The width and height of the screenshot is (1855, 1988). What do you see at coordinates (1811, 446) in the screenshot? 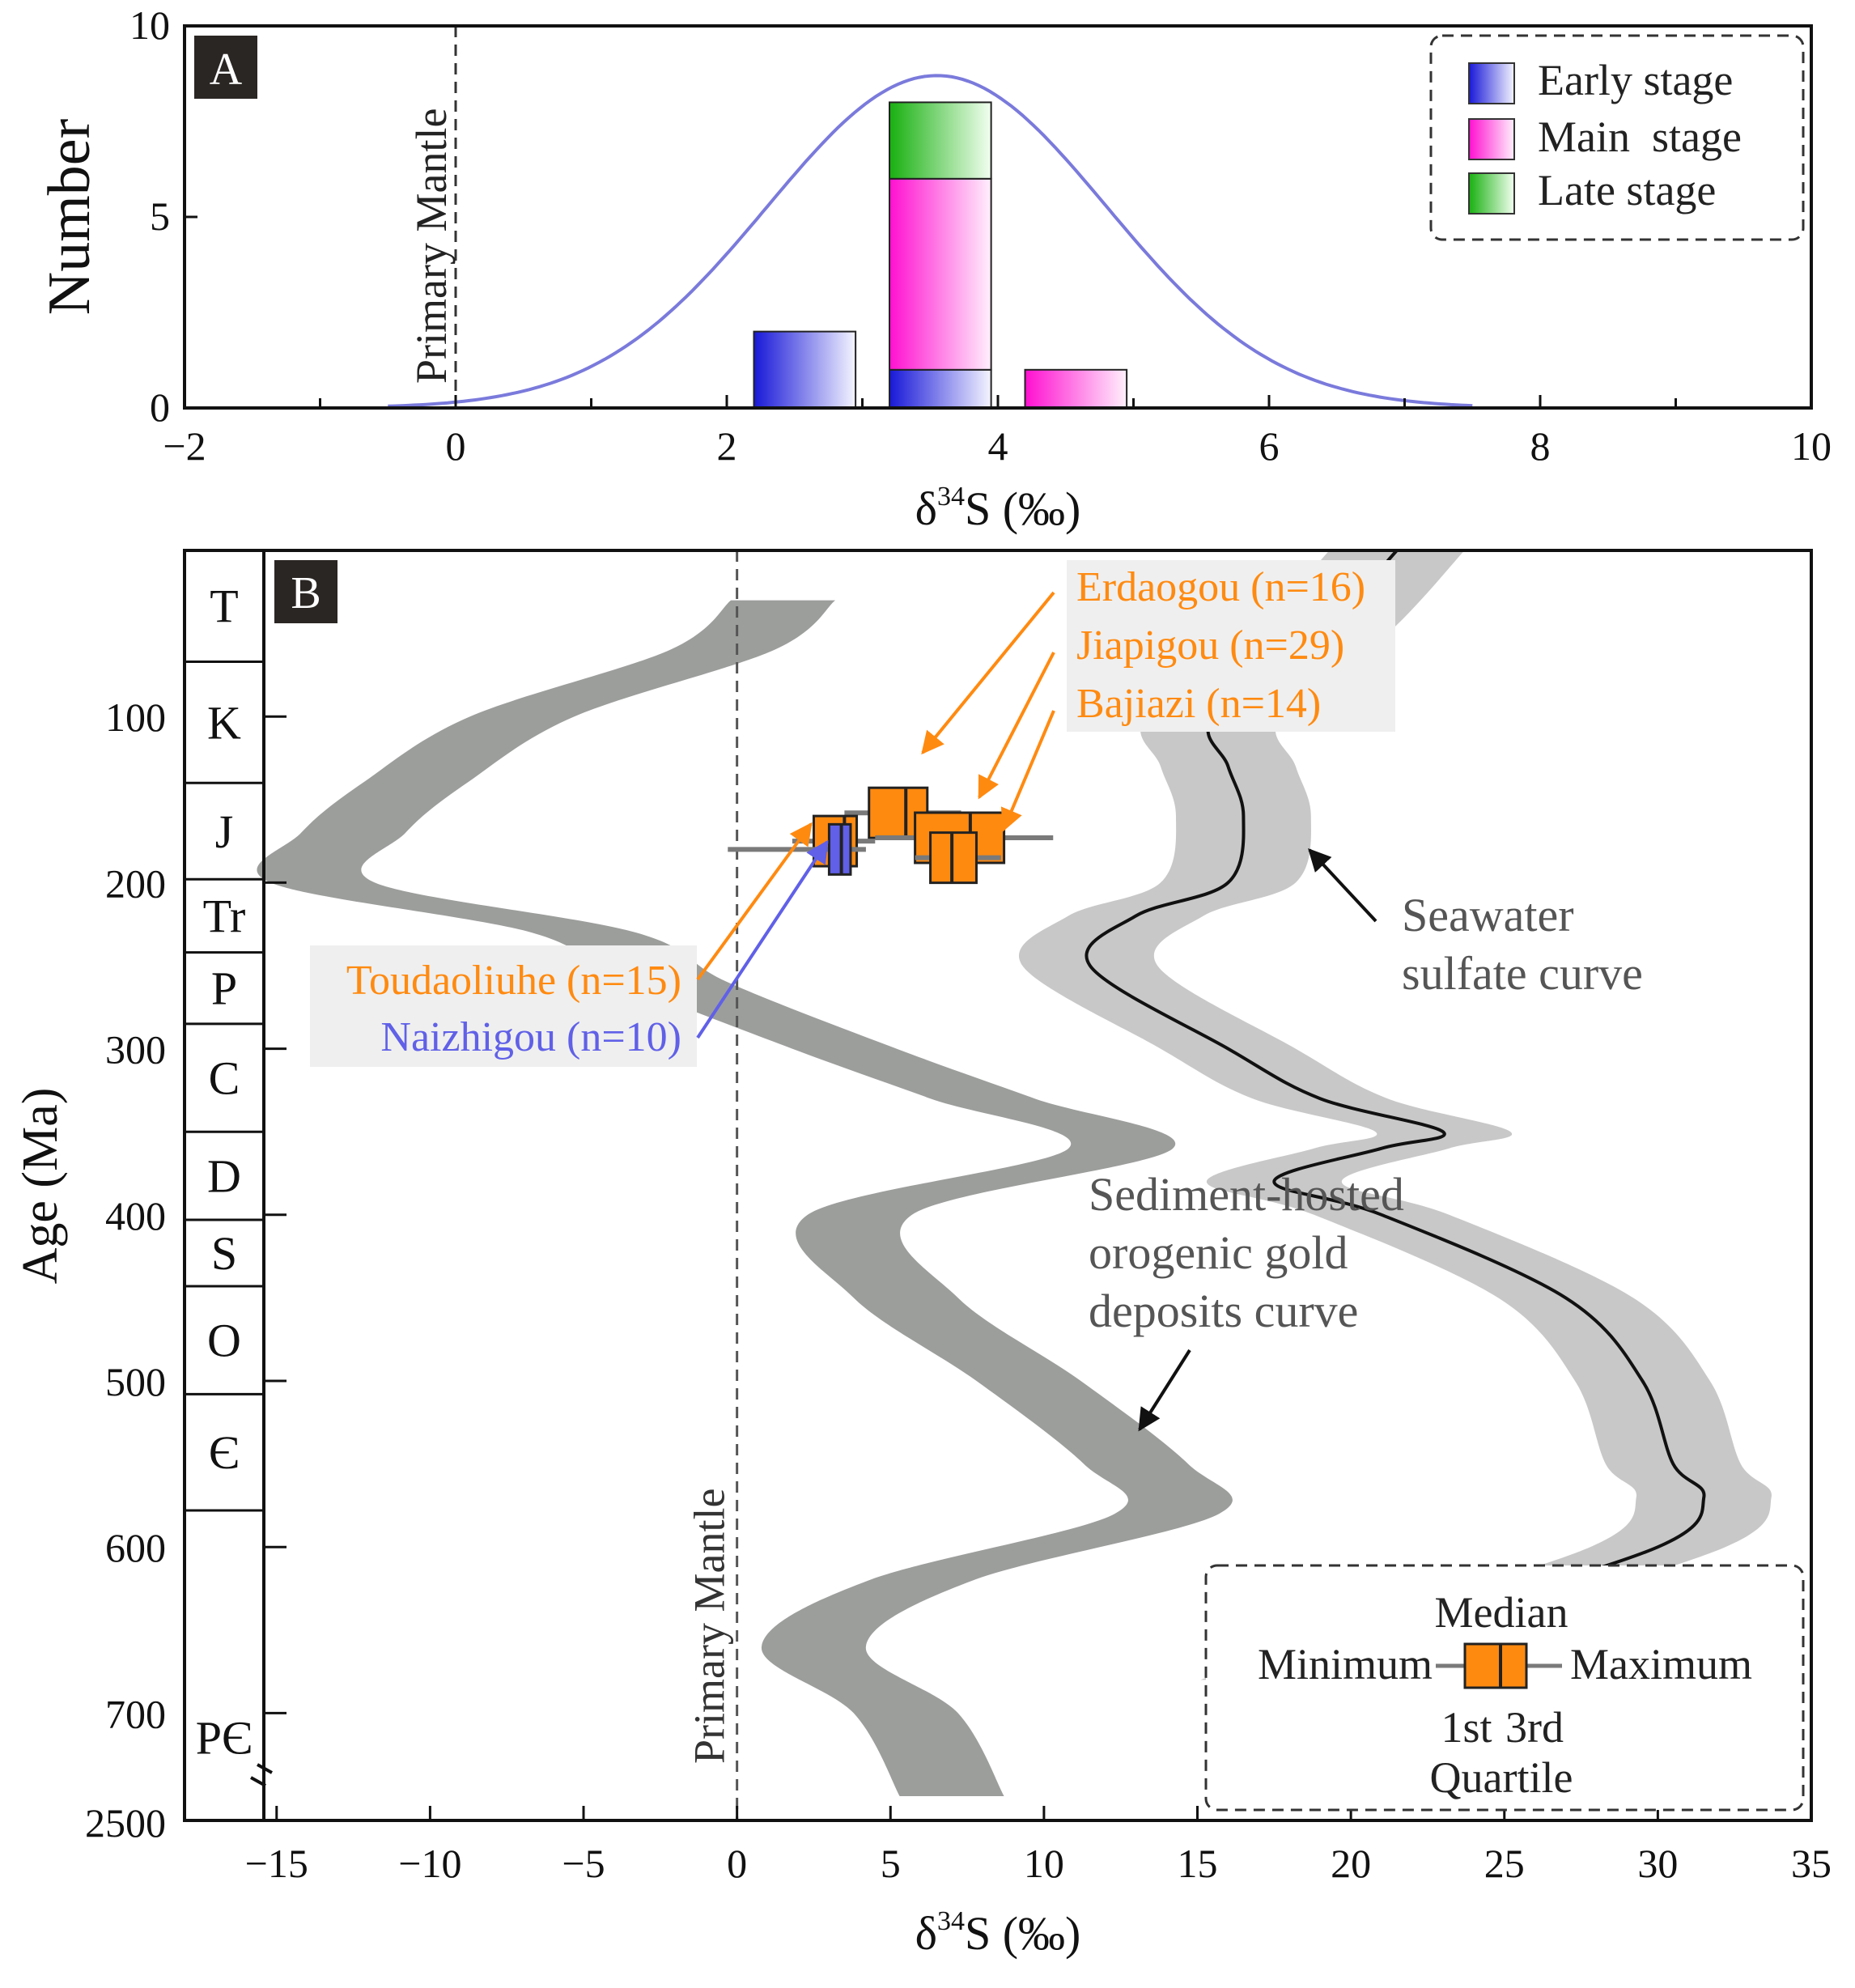
I see `x-tick-label-a: 10` at bounding box center [1811, 446].